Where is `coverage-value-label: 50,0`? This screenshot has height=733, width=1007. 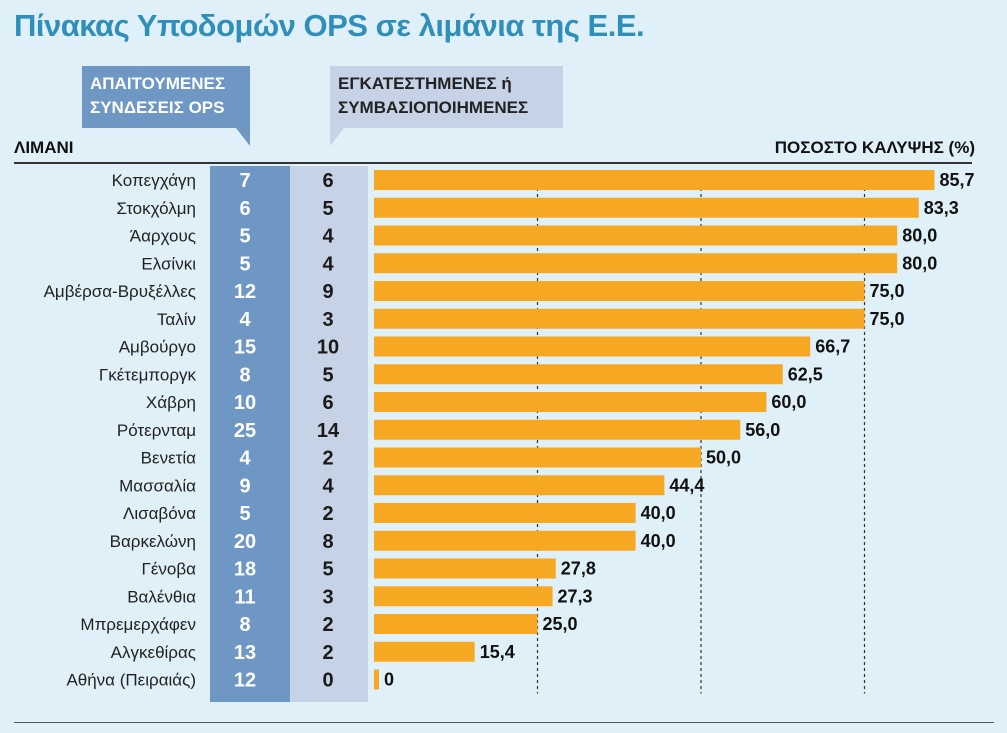
coverage-value-label: 50,0 is located at coordinates (723, 458).